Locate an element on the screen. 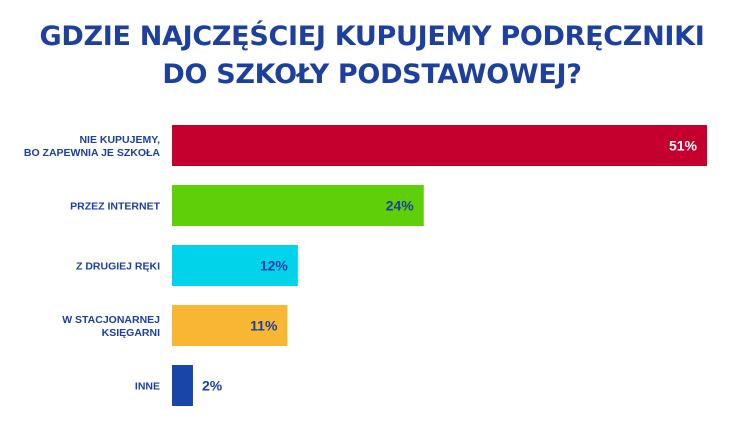  category-label-1: NIE KUPUJEMY, BO ZAPEWNIA JE SZKOŁA is located at coordinates (92, 146).